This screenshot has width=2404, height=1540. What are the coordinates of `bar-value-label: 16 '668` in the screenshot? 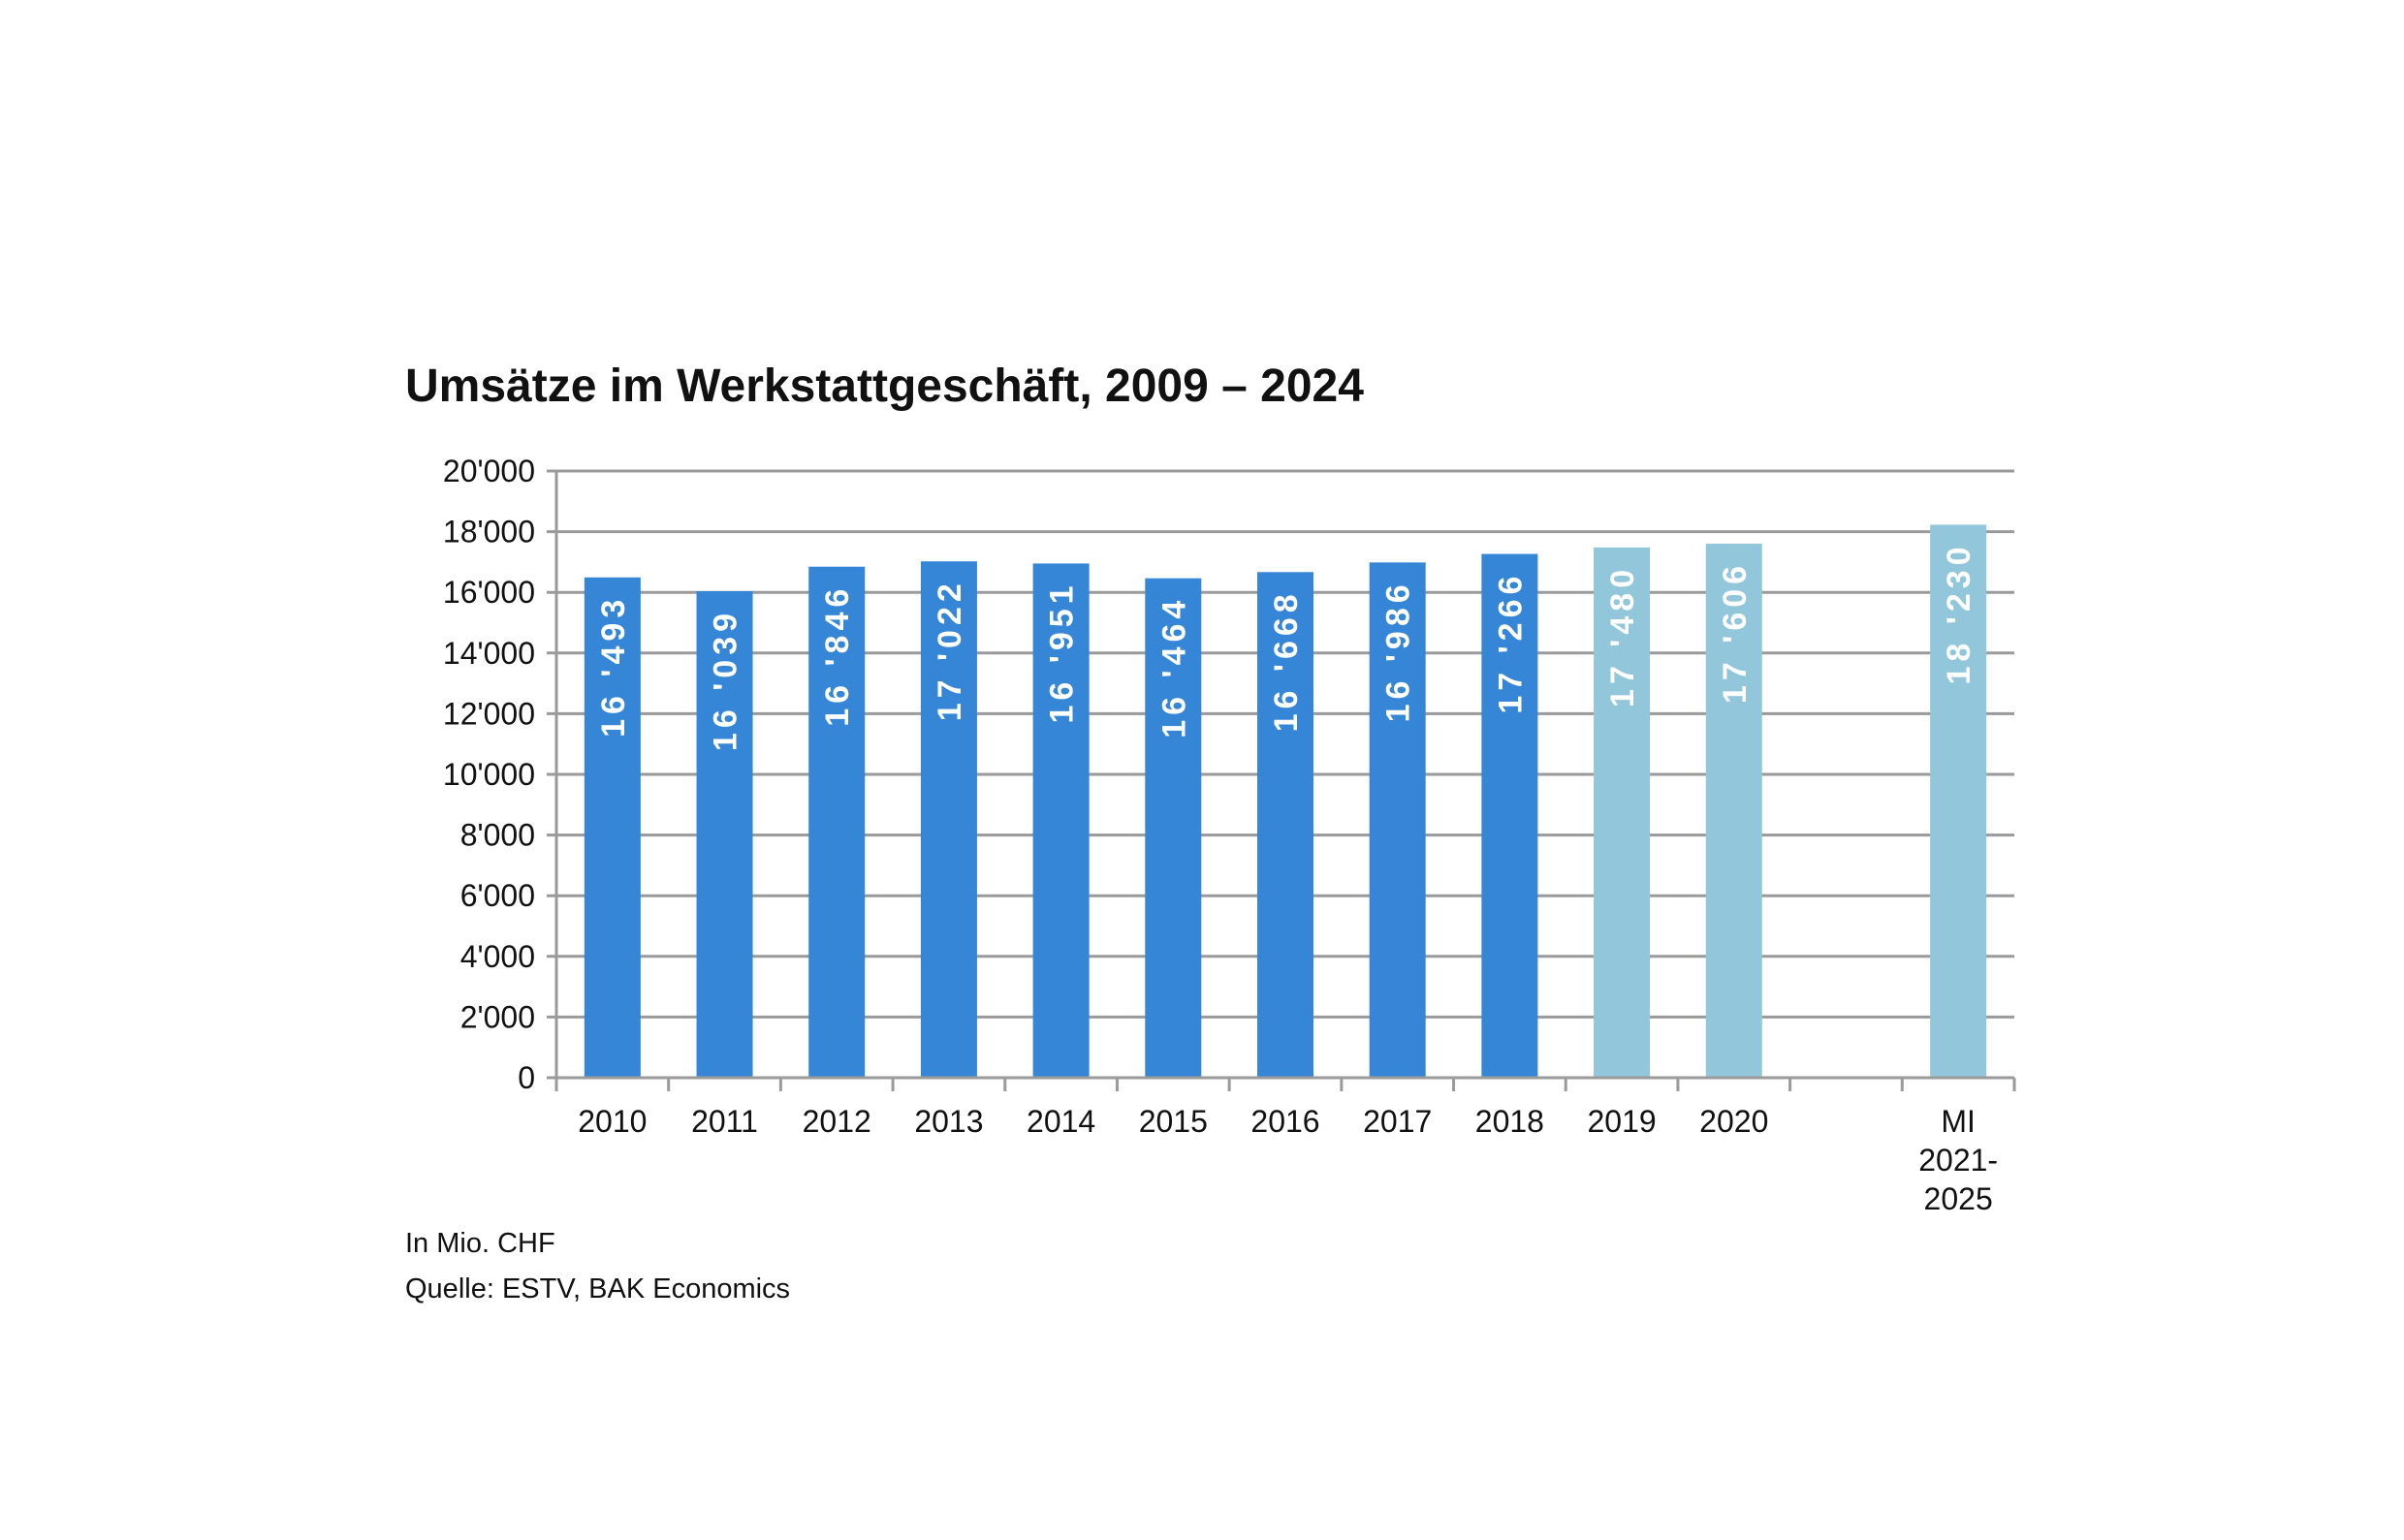 It's located at (1286, 660).